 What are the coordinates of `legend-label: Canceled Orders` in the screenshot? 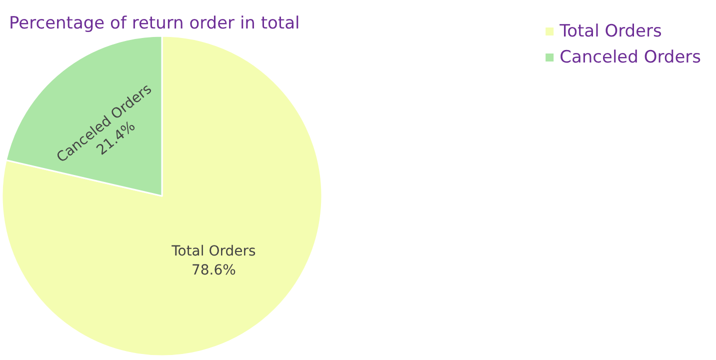 It's located at (631, 58).